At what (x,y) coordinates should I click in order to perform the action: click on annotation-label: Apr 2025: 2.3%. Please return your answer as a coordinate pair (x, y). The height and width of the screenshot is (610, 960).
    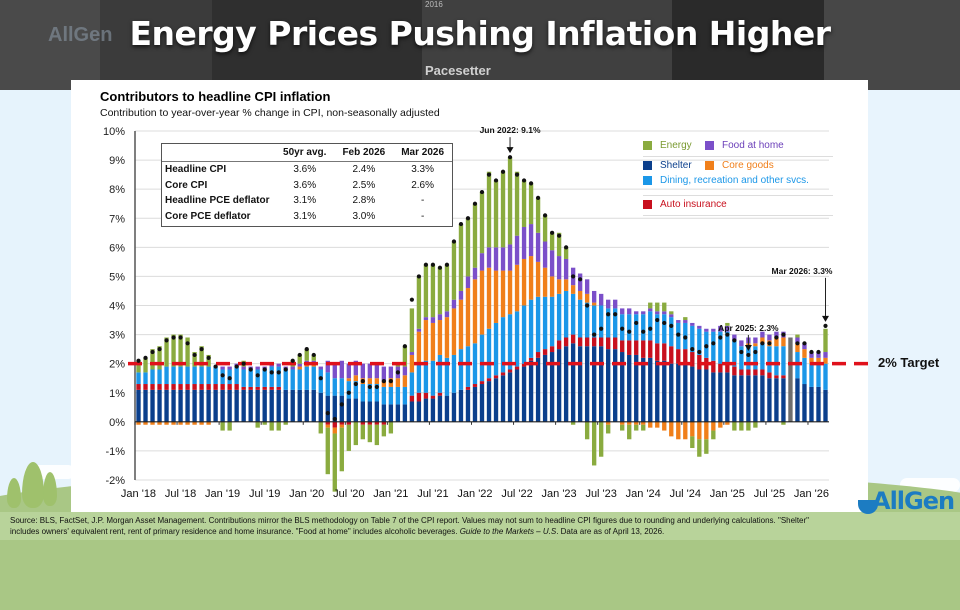
    Looking at the image, I should click on (748, 328).